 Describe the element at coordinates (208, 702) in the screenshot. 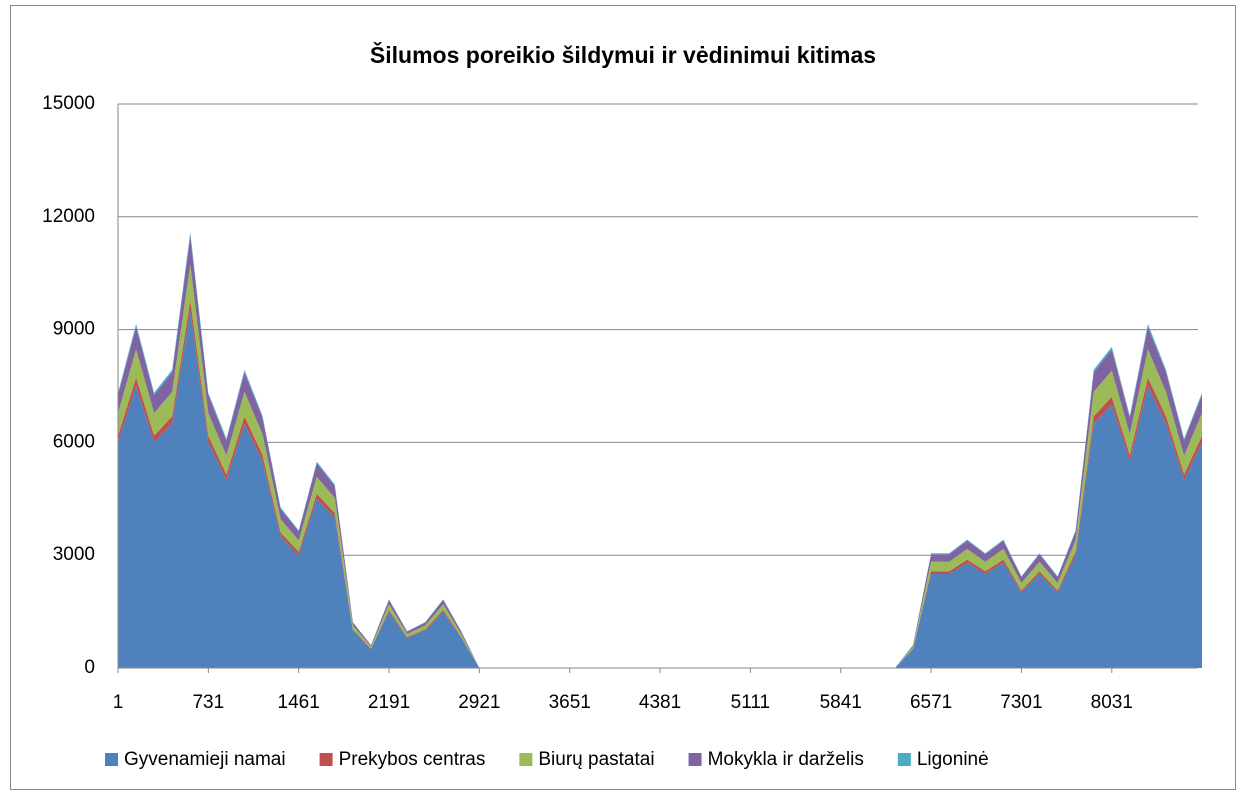

I see `x-tick-label: 731` at that location.